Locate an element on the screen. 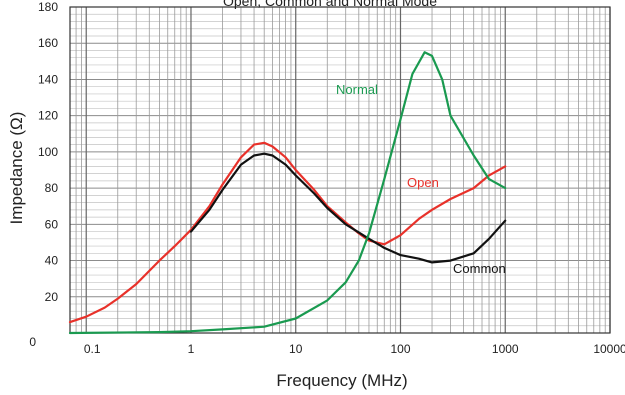 This screenshot has height=395, width=625. y-tick-label: 160 is located at coordinates (48, 43).